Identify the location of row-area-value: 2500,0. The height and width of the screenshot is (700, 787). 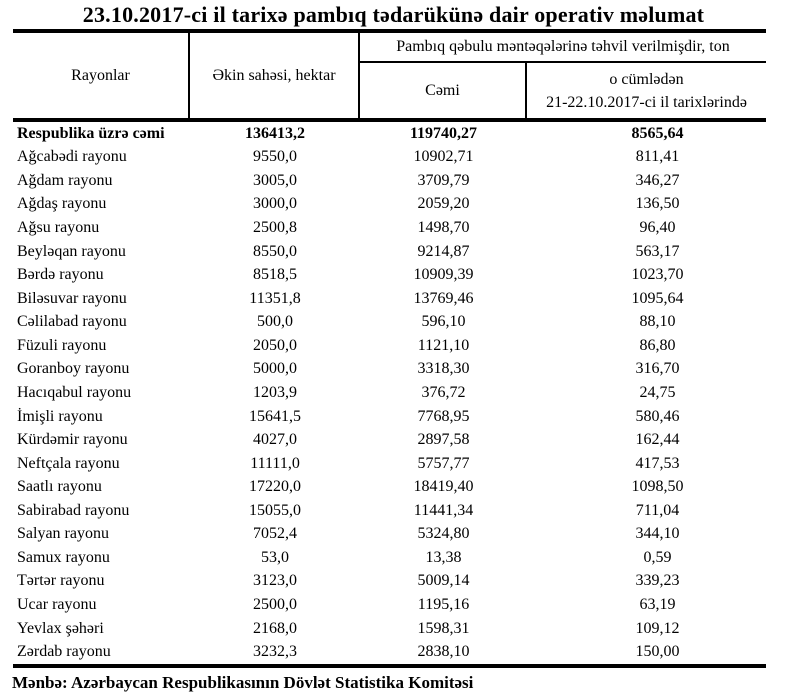
(275, 605).